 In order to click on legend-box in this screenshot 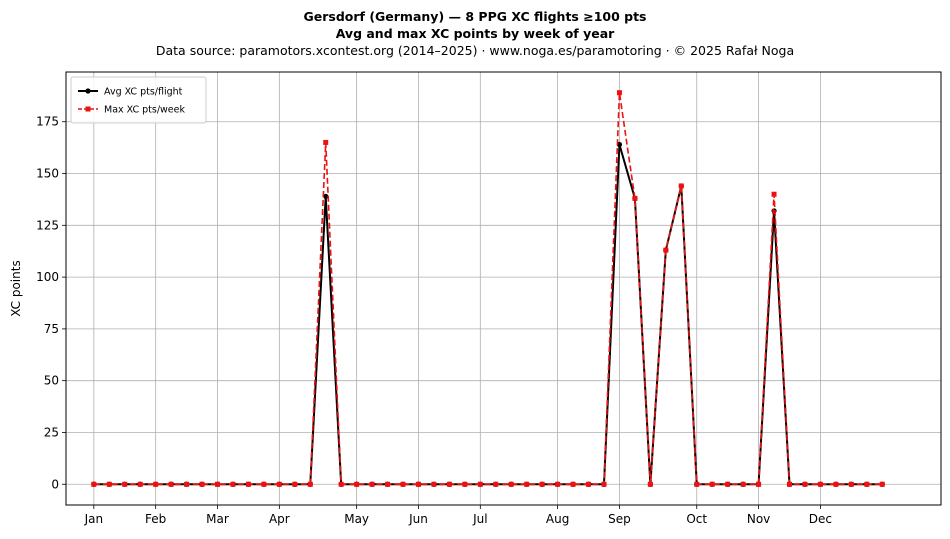, I will do `click(138, 100)`.